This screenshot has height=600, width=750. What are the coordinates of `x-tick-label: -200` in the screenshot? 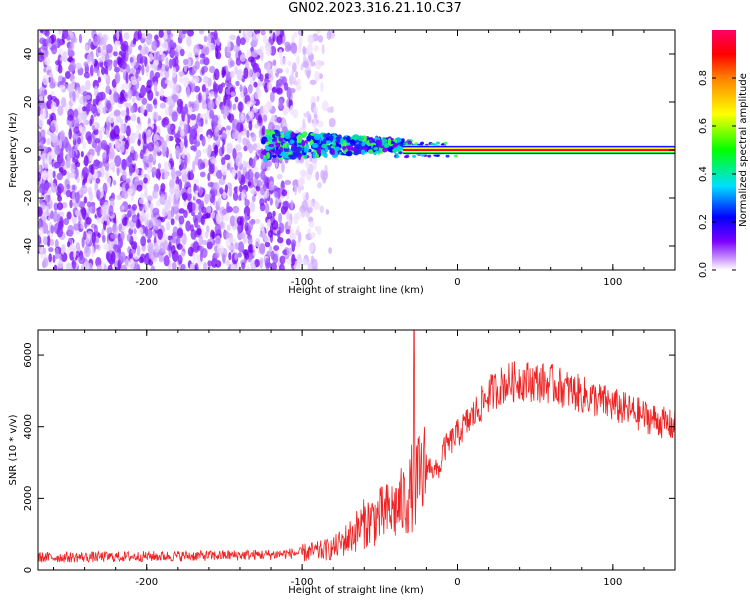 It's located at (146, 282).